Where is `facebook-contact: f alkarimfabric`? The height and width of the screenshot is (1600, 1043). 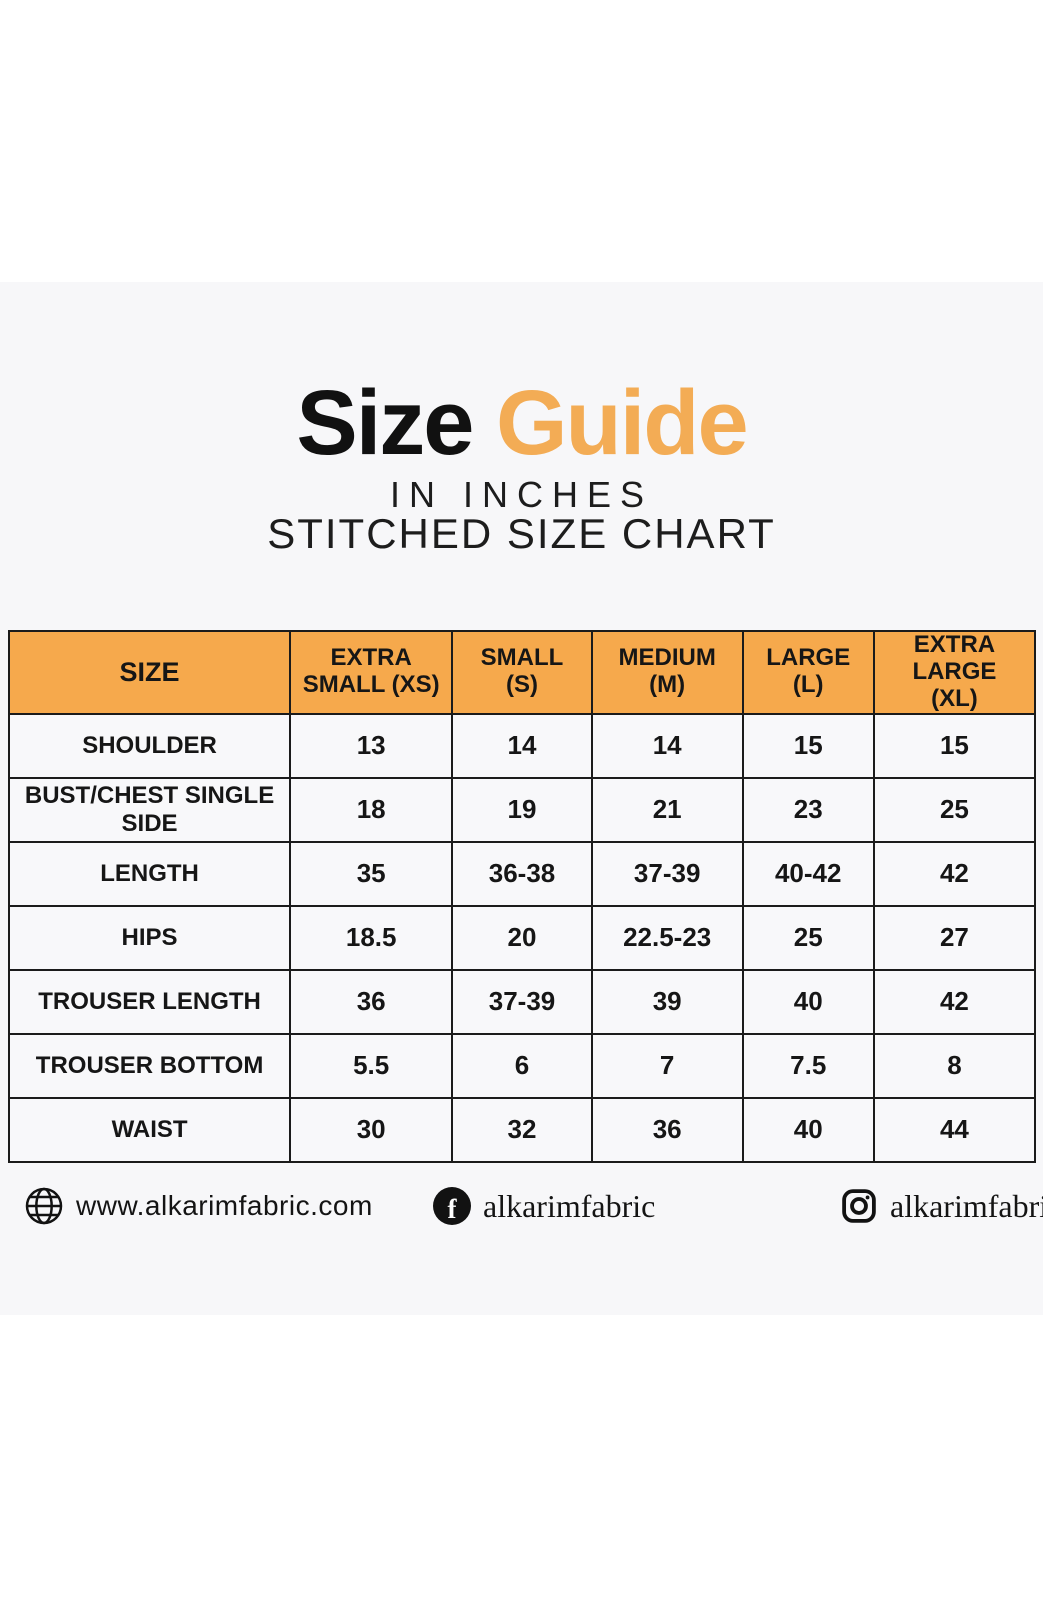
facebook-contact: f alkarimfabric is located at coordinates (544, 1206).